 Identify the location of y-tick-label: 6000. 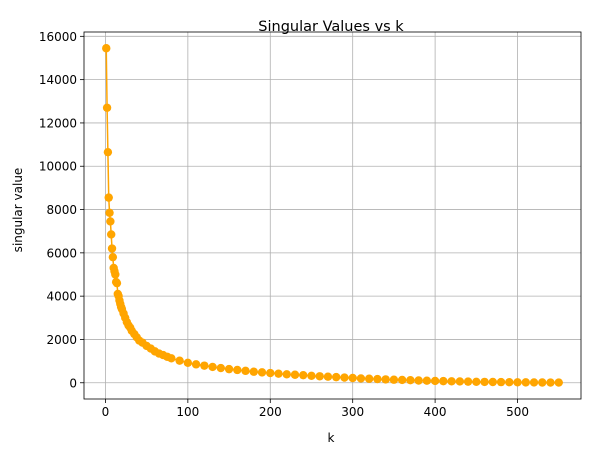
(61, 253).